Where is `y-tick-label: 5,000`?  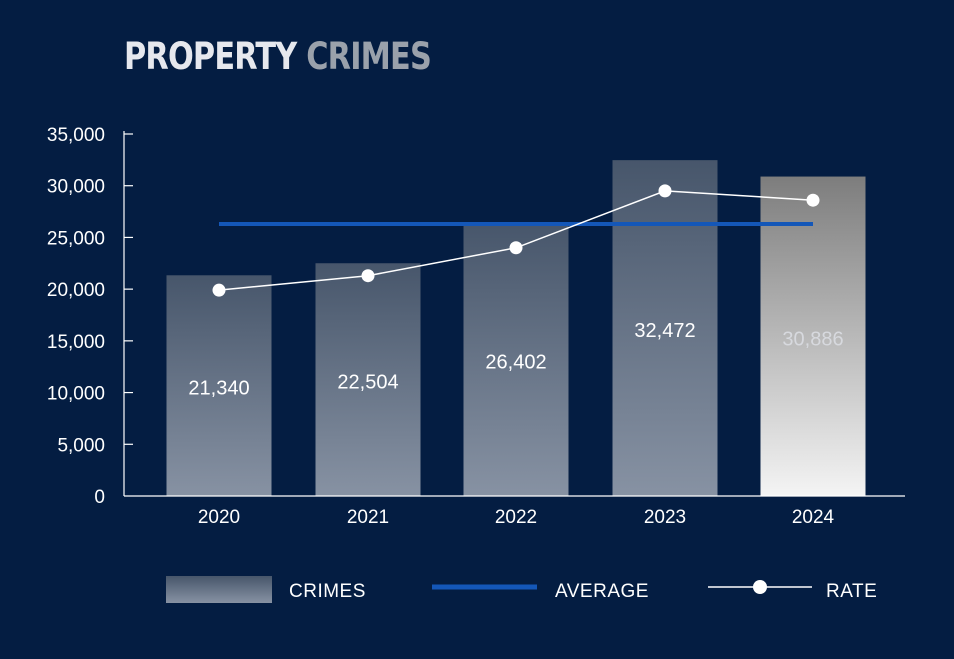 y-tick-label: 5,000 is located at coordinates (81, 445).